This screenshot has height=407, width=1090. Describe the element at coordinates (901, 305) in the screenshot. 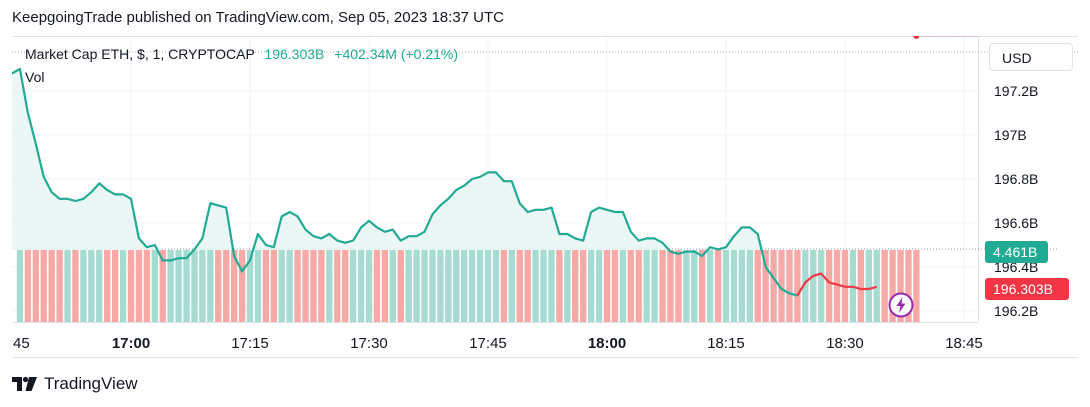

I see `lightning-icon` at that location.